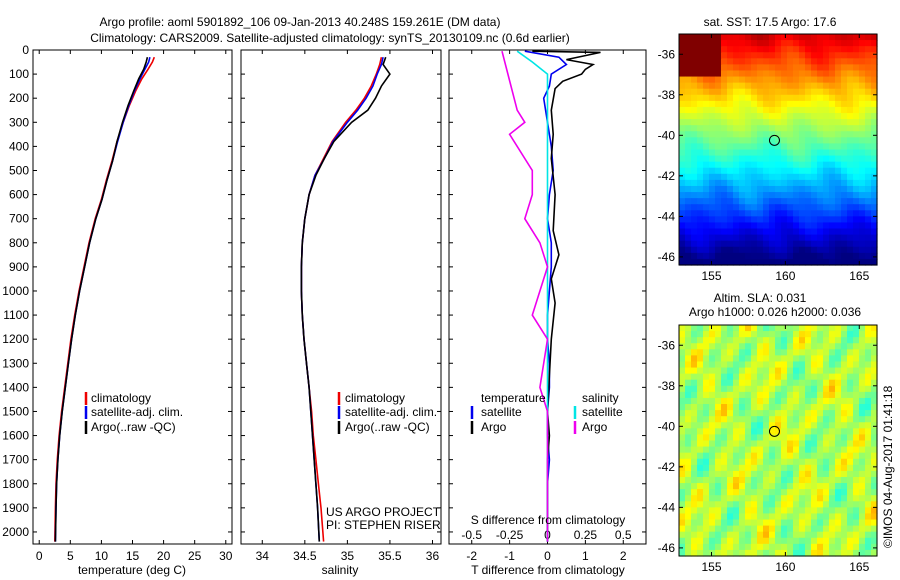 The image size is (900, 580). I want to click on sla-map-frame, so click(778, 440).